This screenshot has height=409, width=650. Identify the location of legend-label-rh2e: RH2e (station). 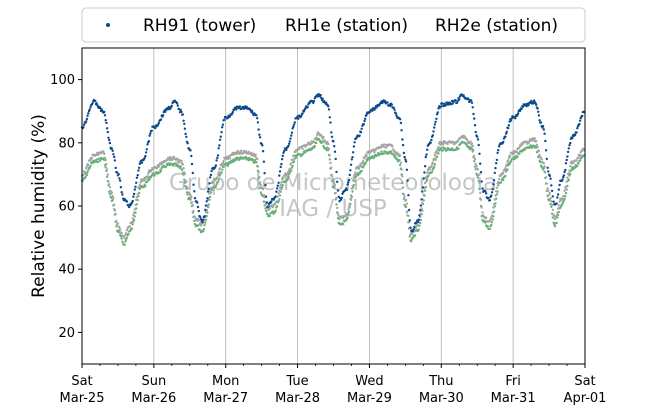
(496, 26).